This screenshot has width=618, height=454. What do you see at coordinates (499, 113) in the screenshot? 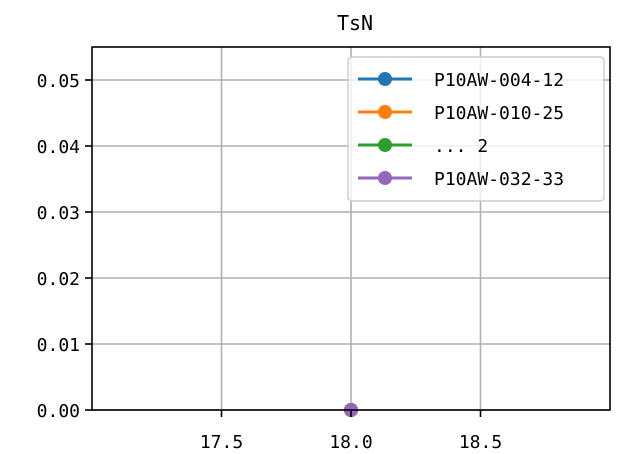
I see `legend-label: P10AW-010-25` at bounding box center [499, 113].